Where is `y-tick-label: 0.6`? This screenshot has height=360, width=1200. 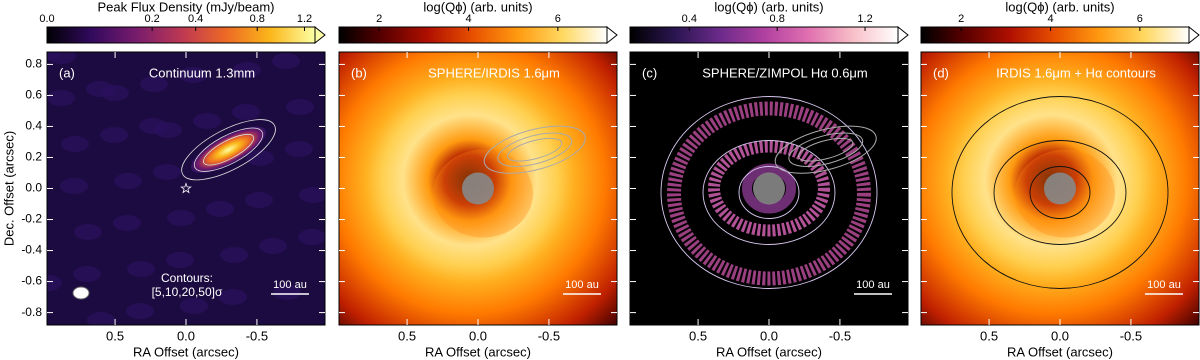 y-tick-label: 0.6 is located at coordinates (33, 95).